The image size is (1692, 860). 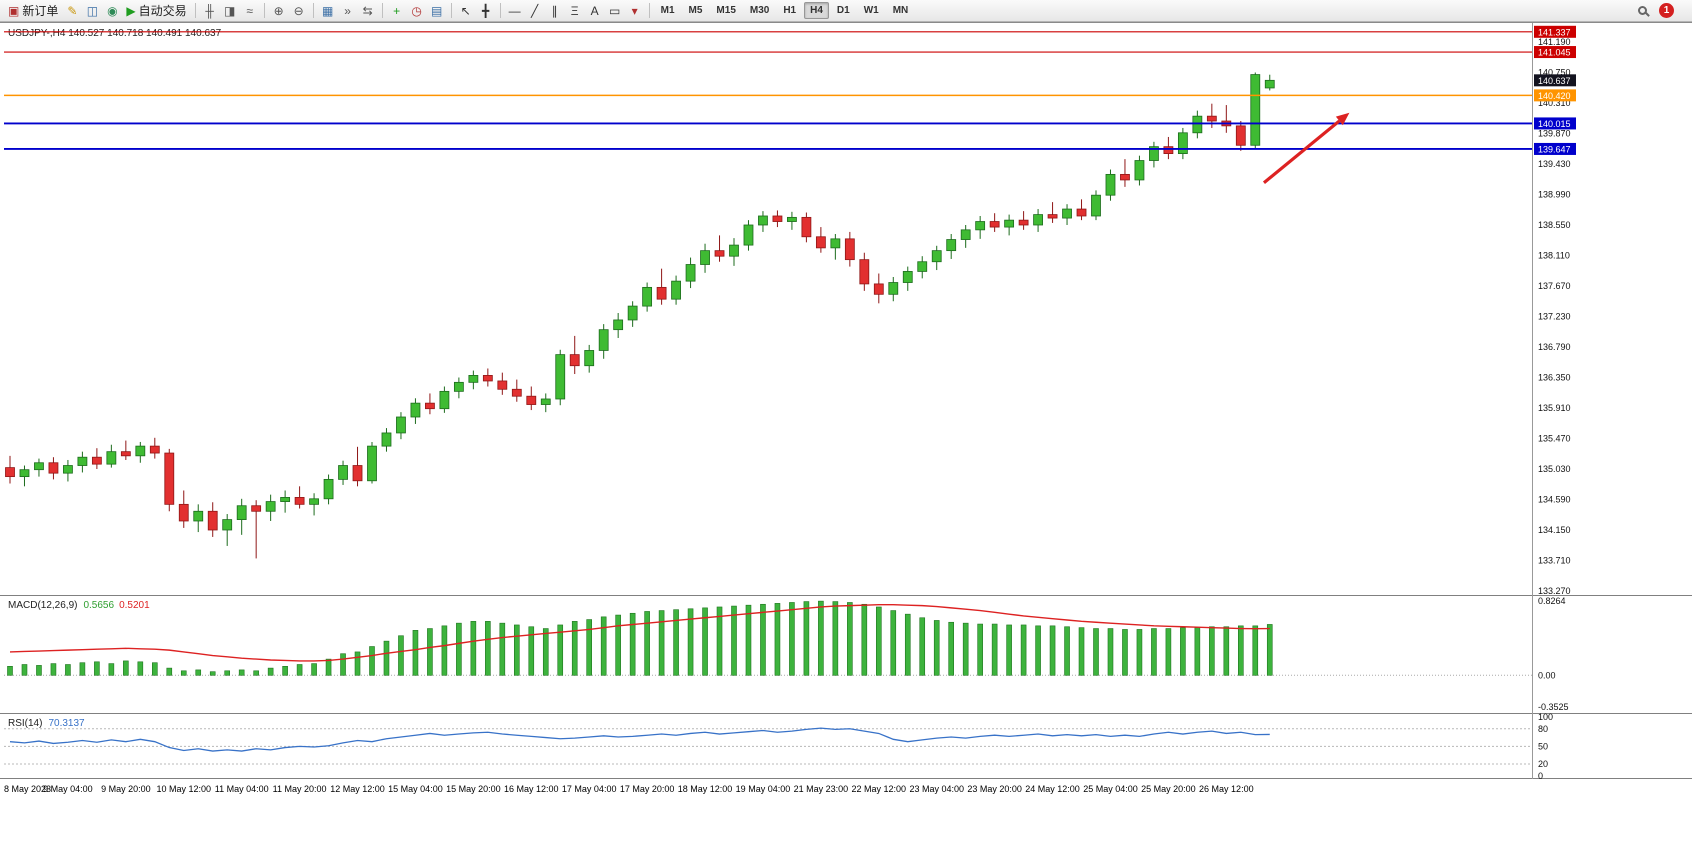 I want to click on arrows-icon: ▾, so click(x=634, y=10).